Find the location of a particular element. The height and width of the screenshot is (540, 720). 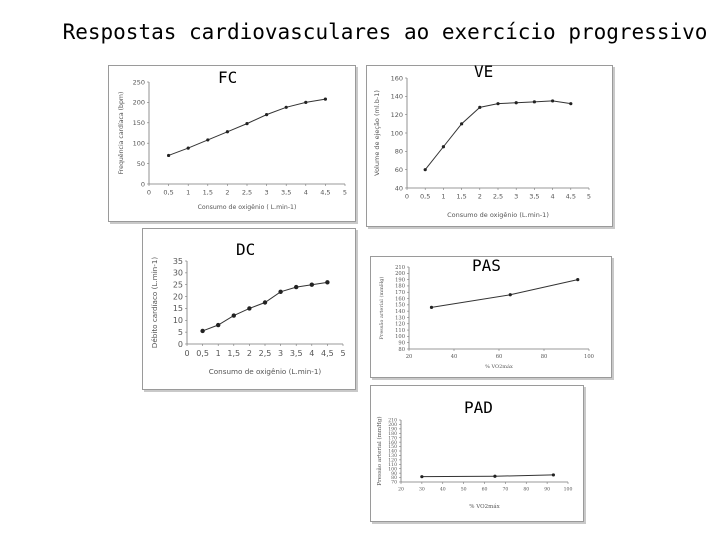

y-tick-label: 20 is located at coordinates (178, 296).